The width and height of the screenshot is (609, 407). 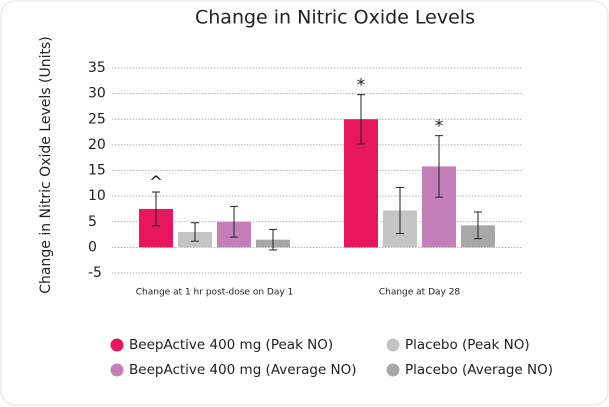 What do you see at coordinates (92, 247) in the screenshot?
I see `y-tick-label: 0` at bounding box center [92, 247].